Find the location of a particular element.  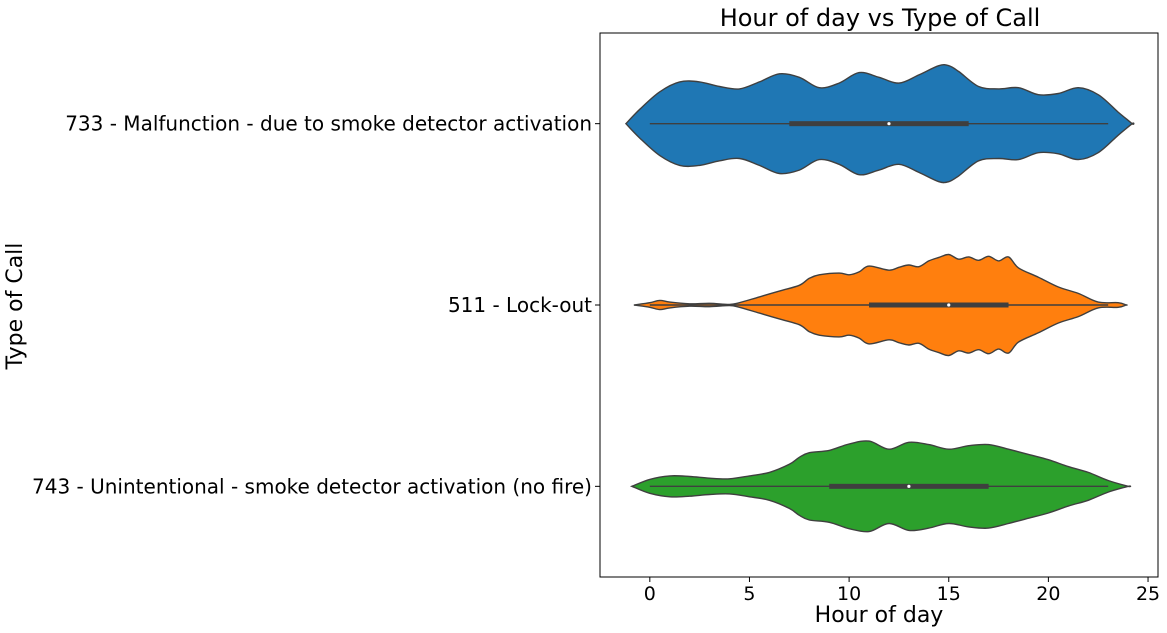

x-axis: 0 5 10 15 20 25 is located at coordinates (902, 591).